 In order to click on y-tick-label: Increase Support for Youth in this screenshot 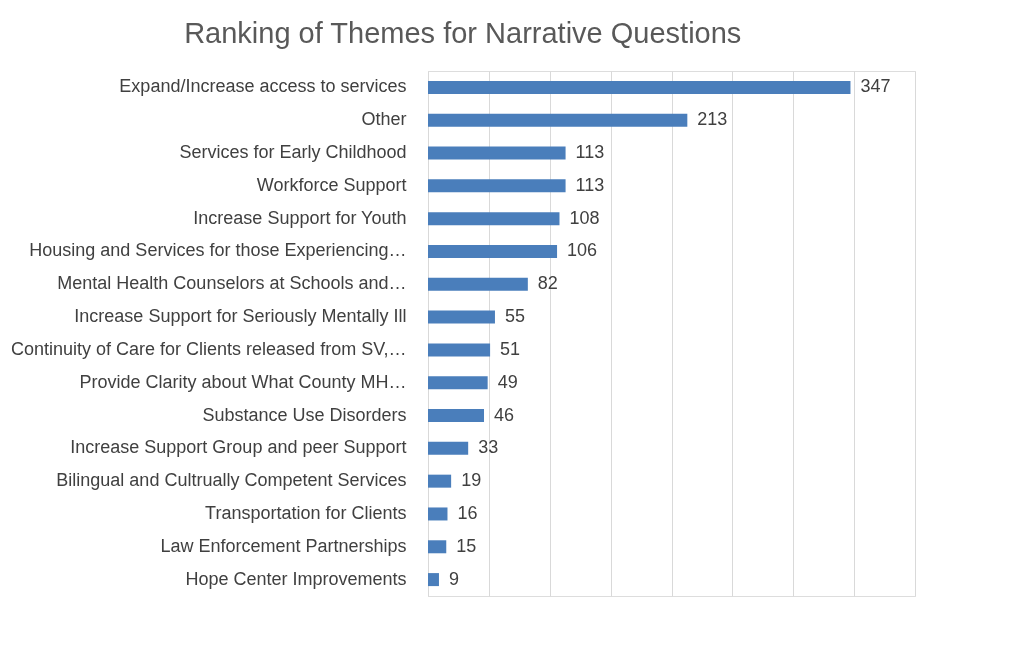, I will do `click(300, 217)`.